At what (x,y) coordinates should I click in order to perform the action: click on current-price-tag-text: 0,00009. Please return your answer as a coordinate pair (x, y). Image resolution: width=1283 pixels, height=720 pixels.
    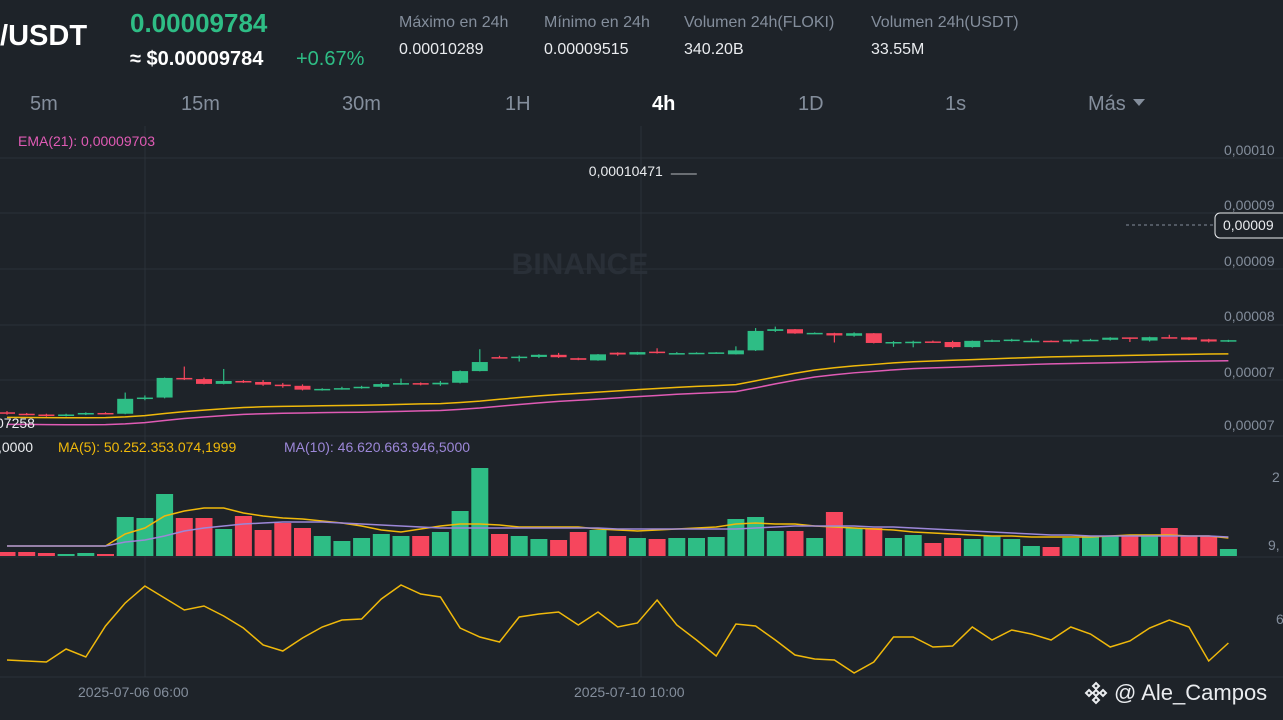
    Looking at the image, I should click on (1248, 225).